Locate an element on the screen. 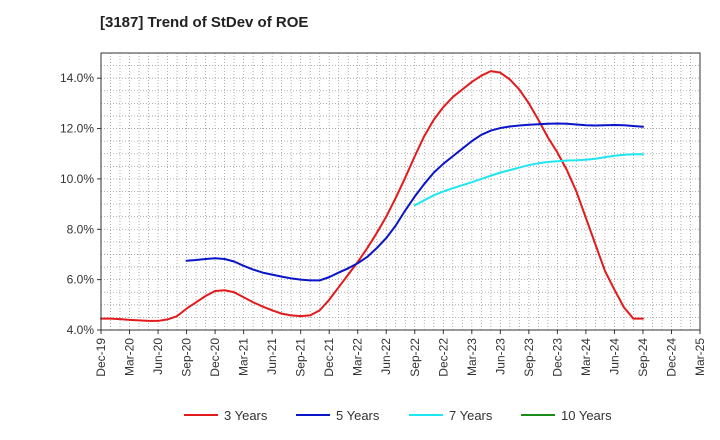  y-tick-label: 12.0% is located at coordinates (77, 129).